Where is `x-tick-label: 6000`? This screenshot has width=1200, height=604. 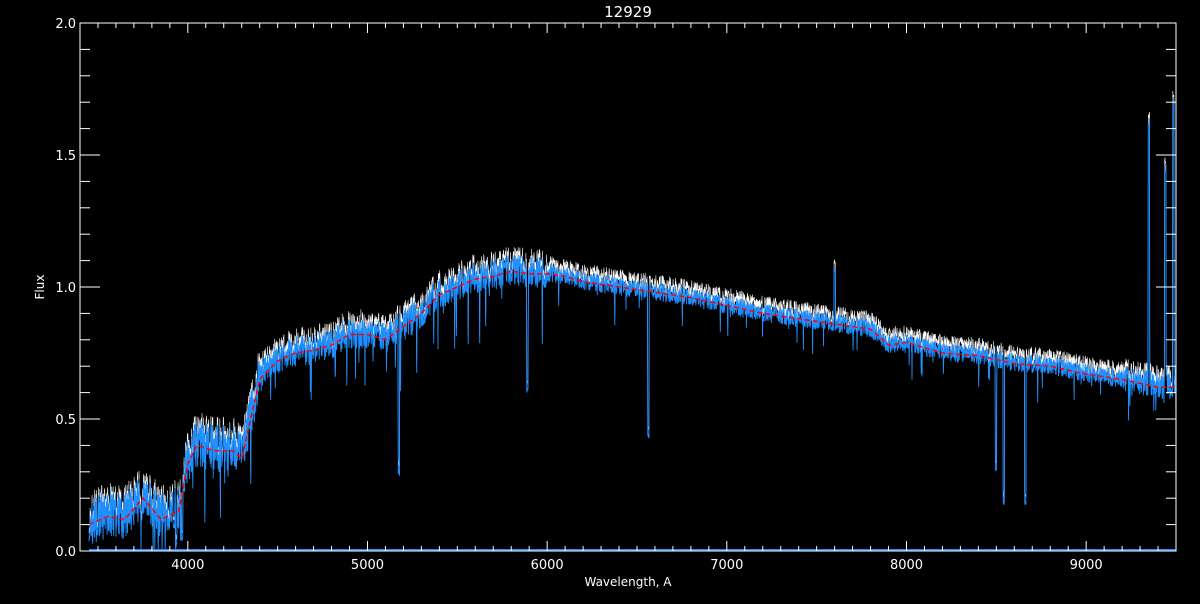 x-tick-label: 6000 is located at coordinates (547, 565).